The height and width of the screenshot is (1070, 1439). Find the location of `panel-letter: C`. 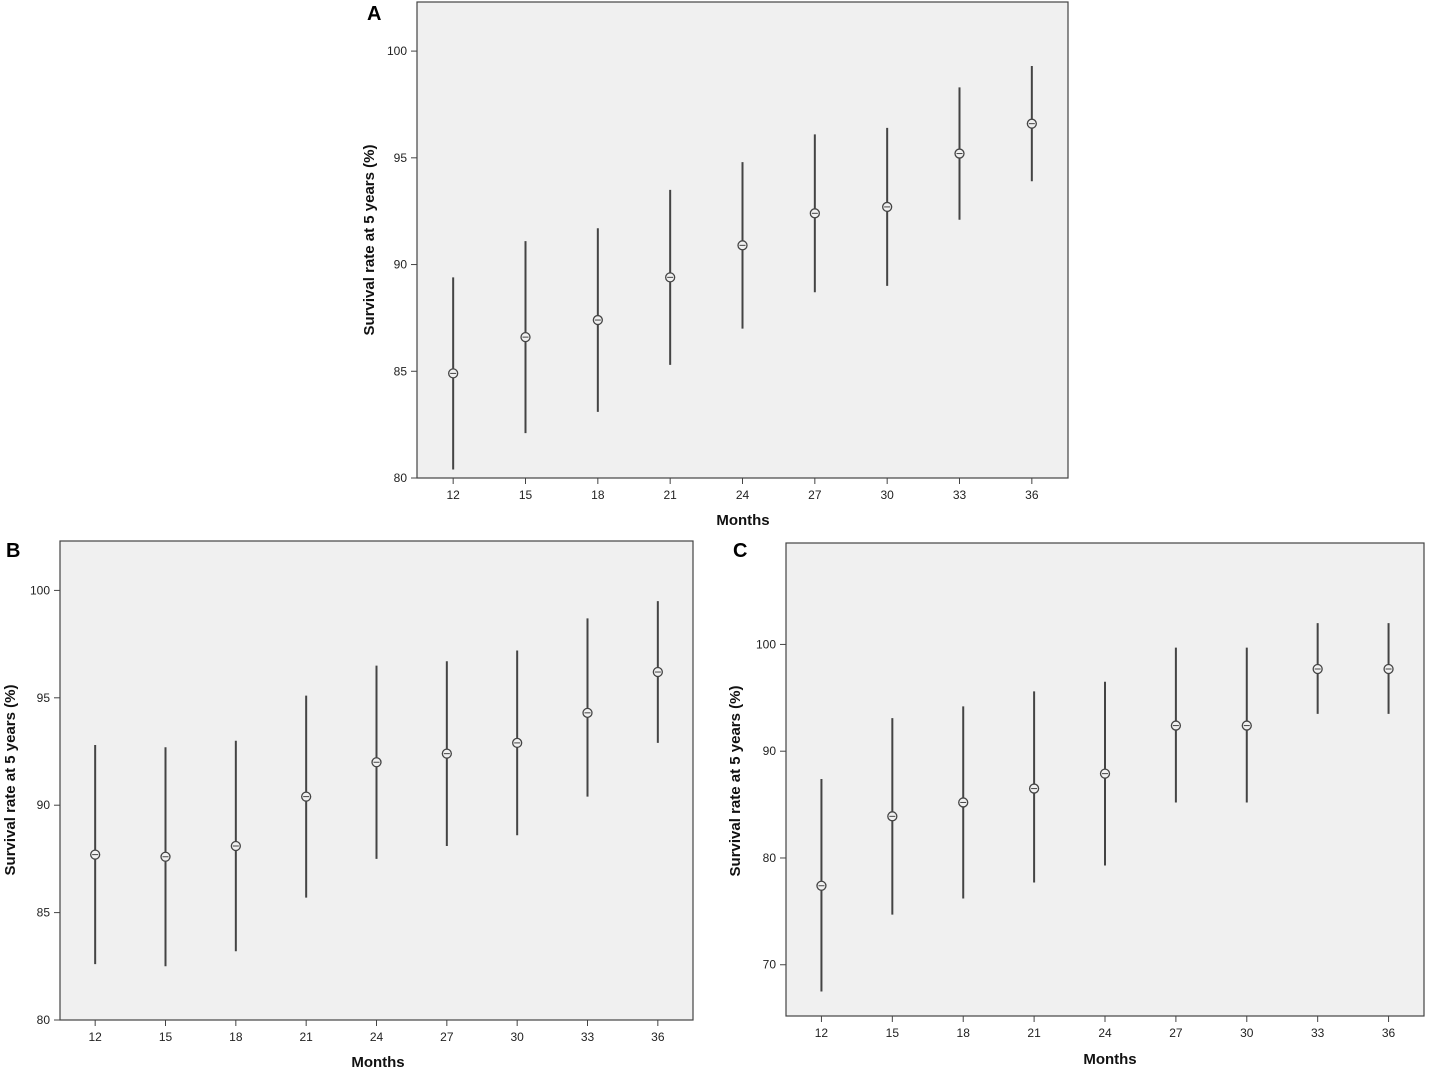

panel-letter: C is located at coordinates (740, 551).